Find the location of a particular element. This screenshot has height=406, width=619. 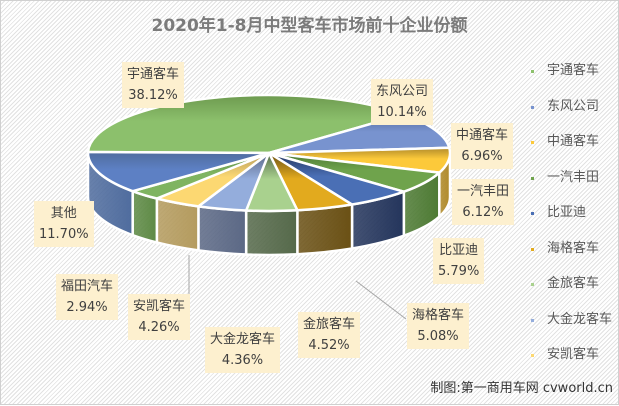

legend-label: 比亚迪 is located at coordinates (567, 212).